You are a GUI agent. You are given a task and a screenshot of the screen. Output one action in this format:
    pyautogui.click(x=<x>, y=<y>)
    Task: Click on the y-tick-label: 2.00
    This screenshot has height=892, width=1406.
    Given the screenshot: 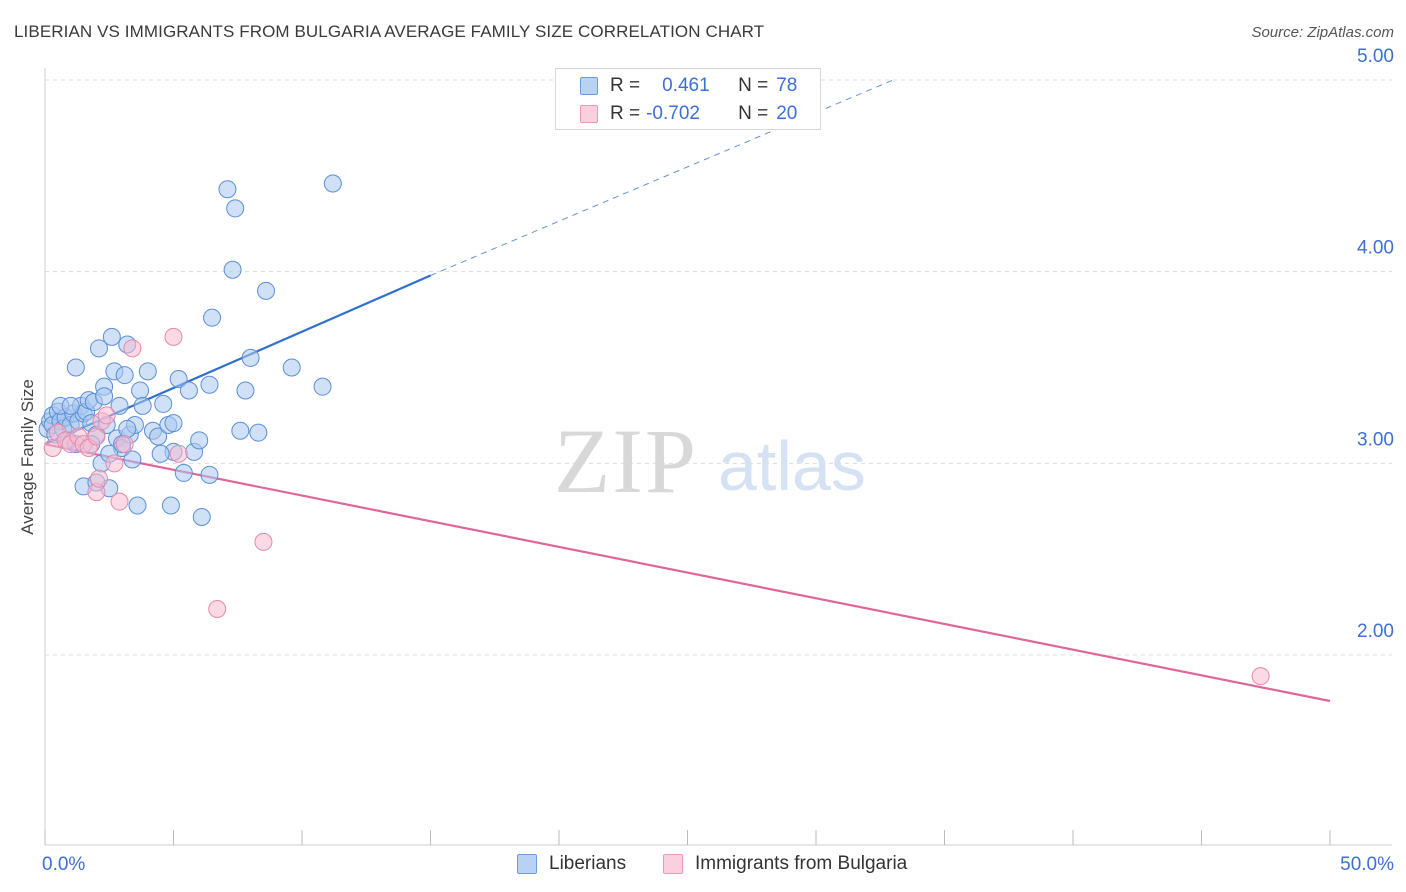 What is the action you would take?
    pyautogui.click(x=1375, y=631)
    